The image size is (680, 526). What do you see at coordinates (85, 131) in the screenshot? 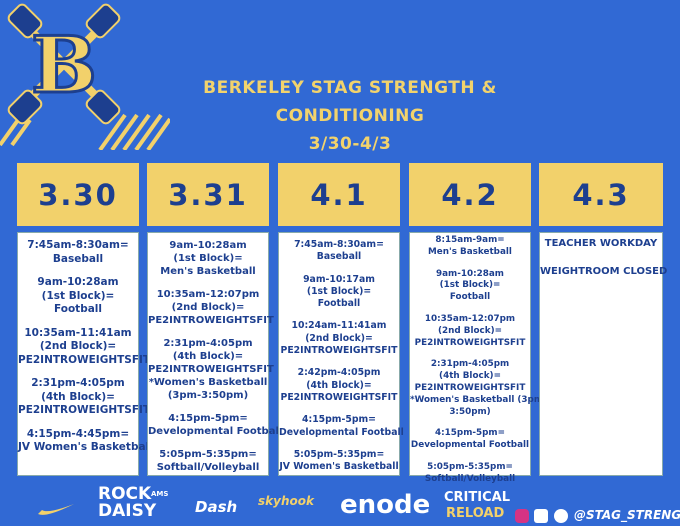
I see `stripes` at bounding box center [85, 131].